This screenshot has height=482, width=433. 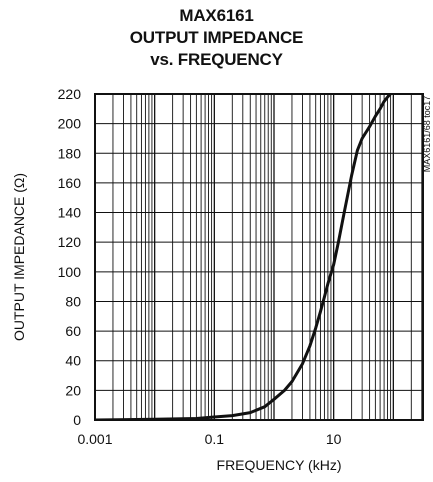 I want to click on y-tick-label: 40, so click(x=73, y=361).